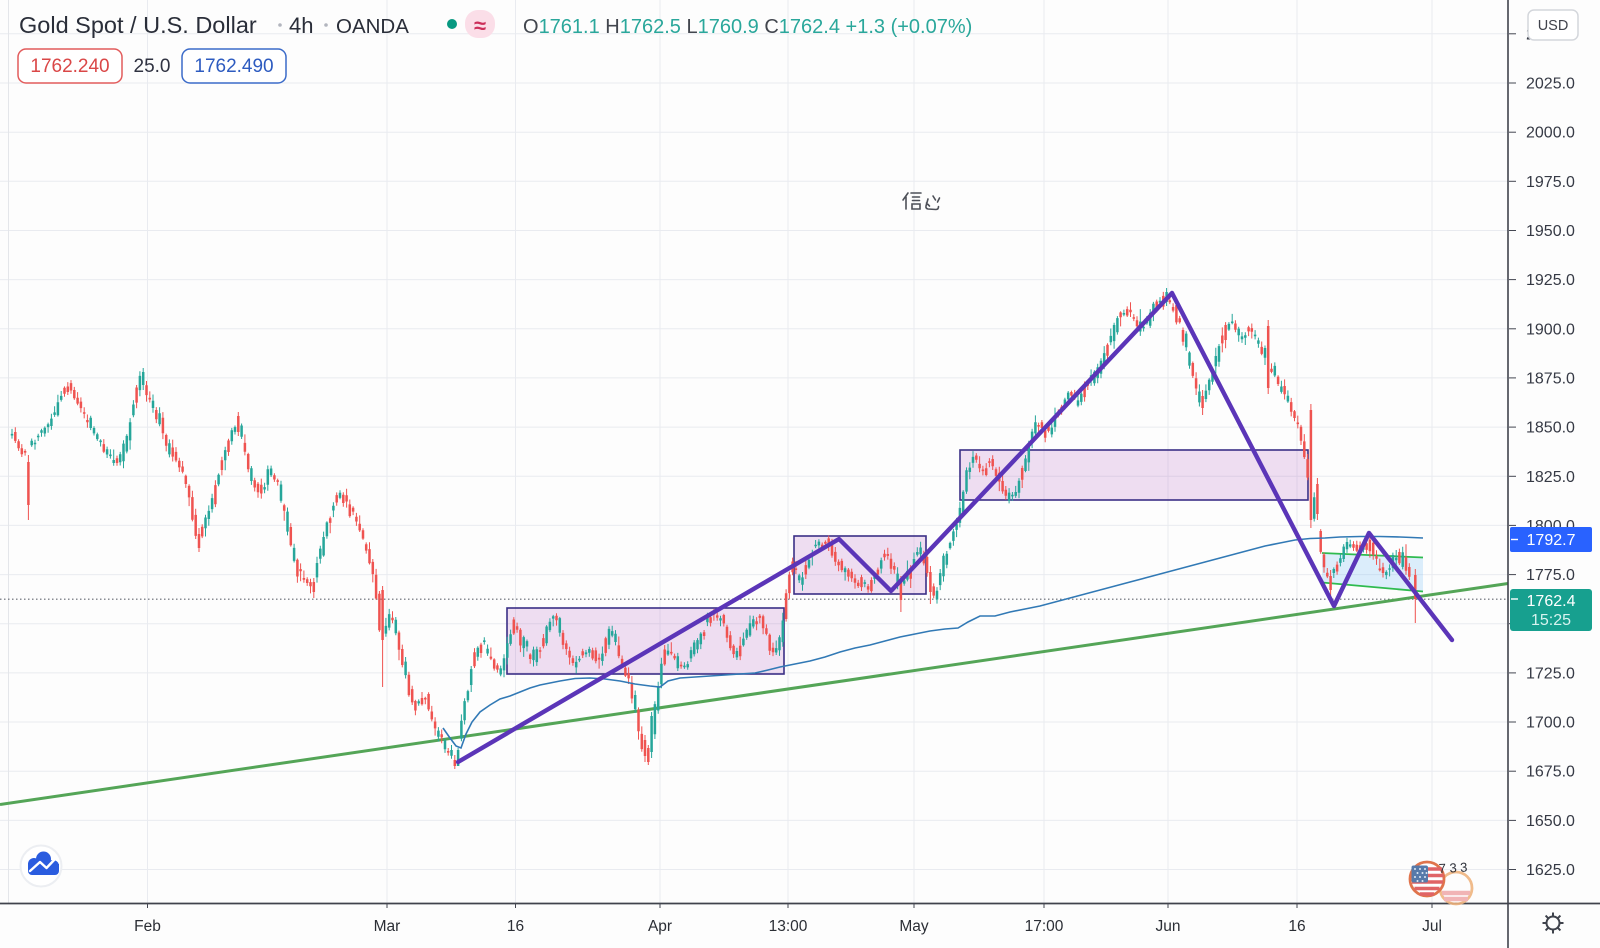  Describe the element at coordinates (1550, 231) in the screenshot. I see `svg-text: 1950.0` at that location.